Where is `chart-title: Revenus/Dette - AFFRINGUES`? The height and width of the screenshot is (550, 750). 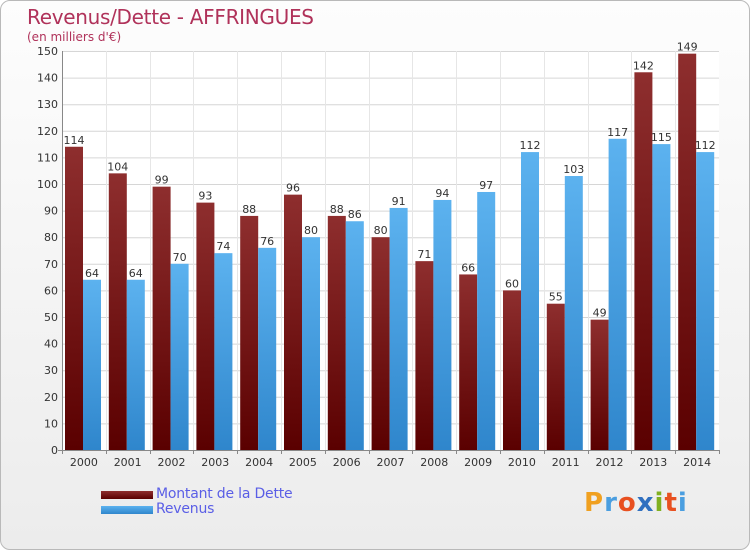
chart-title: Revenus/Dette - AFFRINGUES is located at coordinates (170, 17).